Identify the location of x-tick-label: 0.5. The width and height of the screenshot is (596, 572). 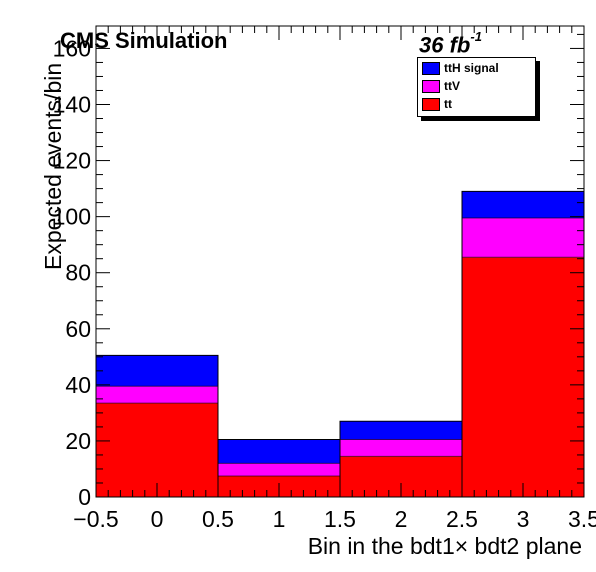
(218, 519).